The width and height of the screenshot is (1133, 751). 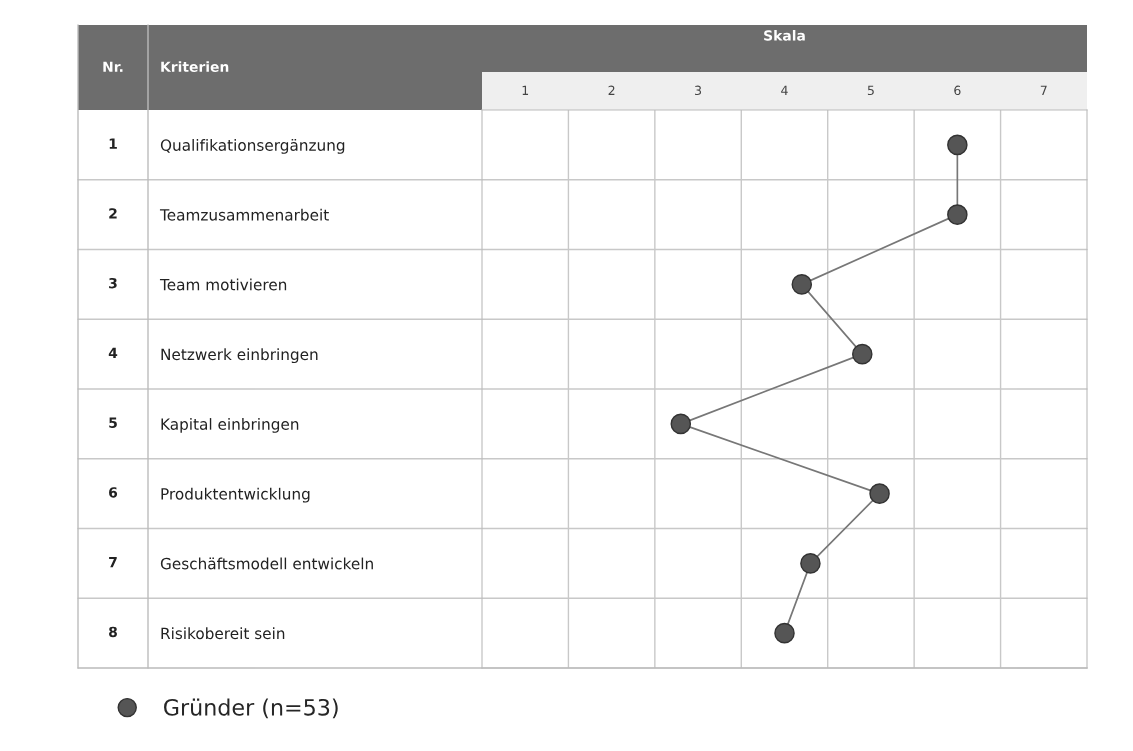 What do you see at coordinates (113, 143) in the screenshot?
I see `text: 1` at bounding box center [113, 143].